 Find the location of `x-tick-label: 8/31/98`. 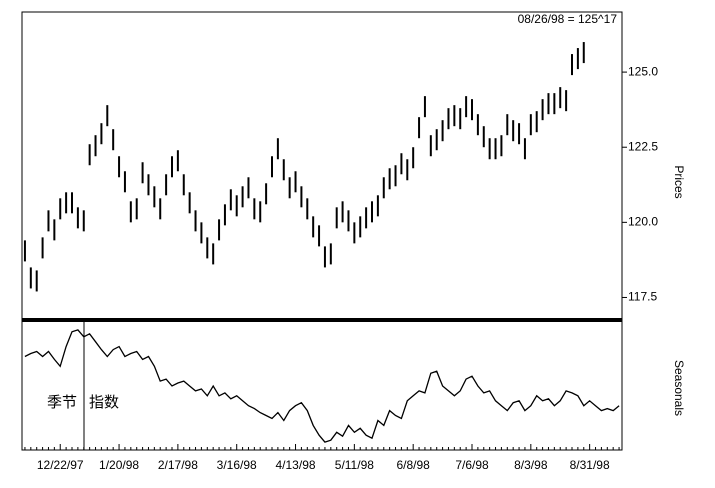

x-tick-label: 8/31/98 is located at coordinates (590, 465).